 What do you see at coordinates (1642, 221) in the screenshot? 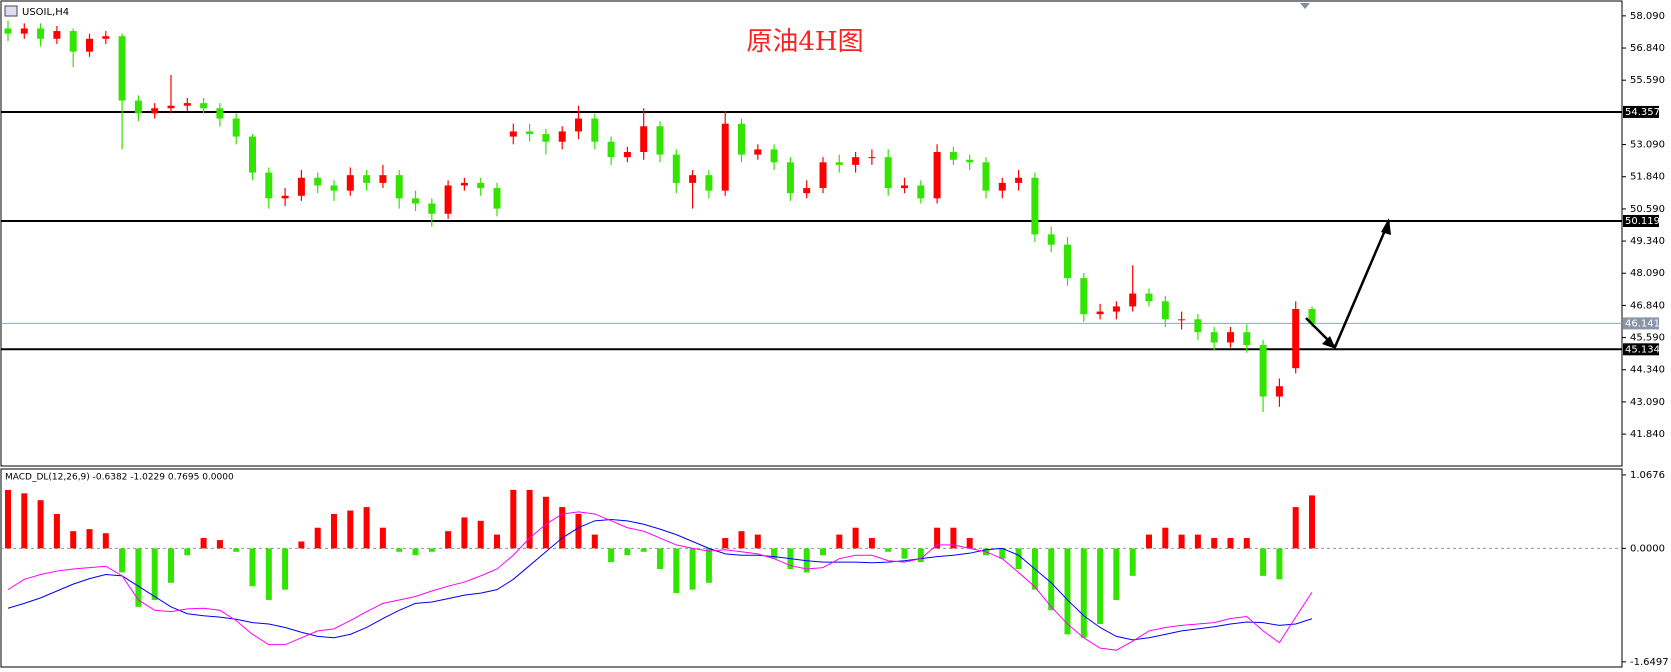
I see `level-label: 50.119` at bounding box center [1642, 221].